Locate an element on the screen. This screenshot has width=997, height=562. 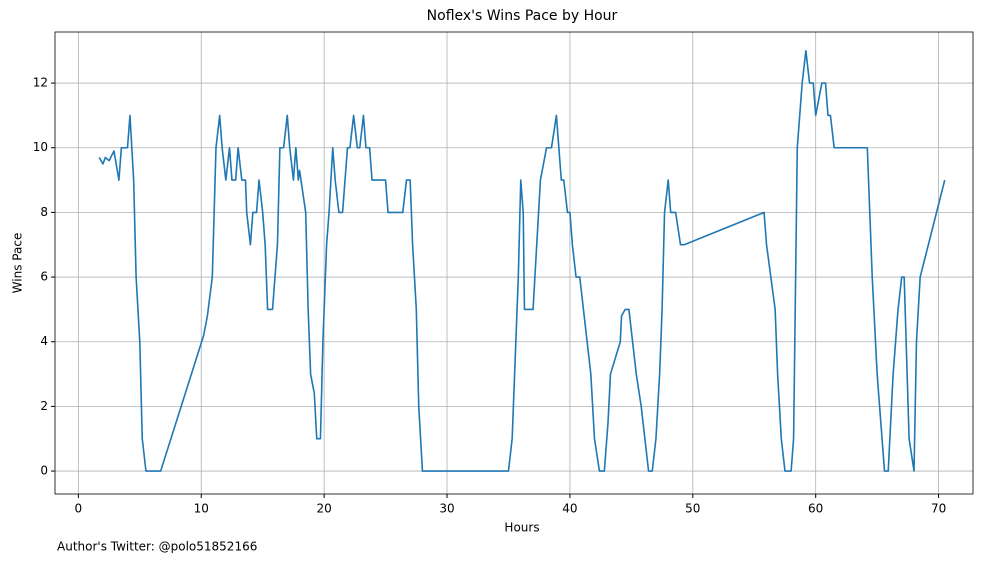
x-tick-label: 20 is located at coordinates (323, 509).